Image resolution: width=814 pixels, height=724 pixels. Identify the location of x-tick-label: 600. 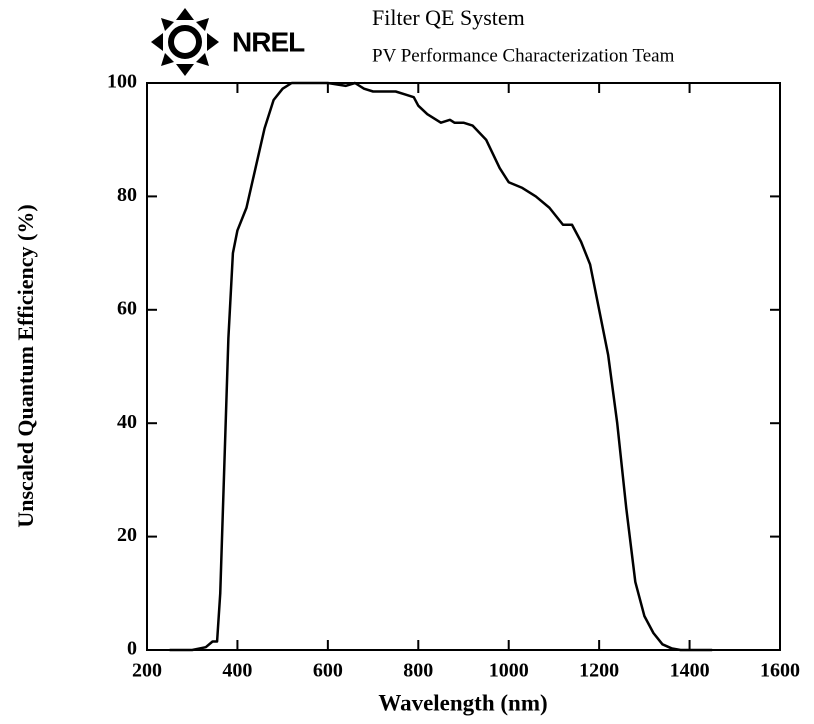
(328, 671).